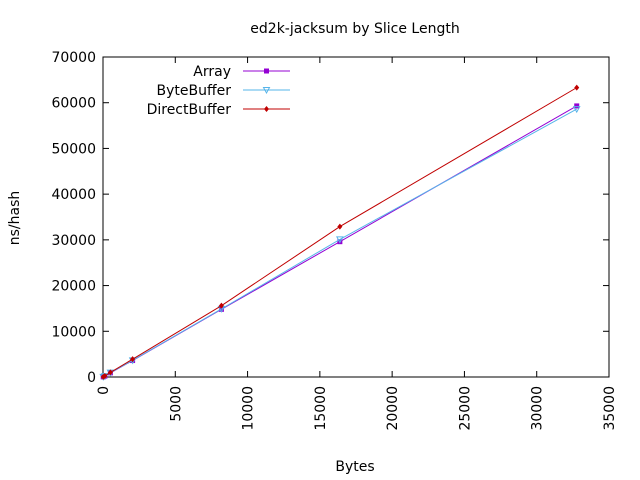 Image resolution: width=640 pixels, height=480 pixels. What do you see at coordinates (73, 332) in the screenshot?
I see `y-tick-label: 10000` at bounding box center [73, 332].